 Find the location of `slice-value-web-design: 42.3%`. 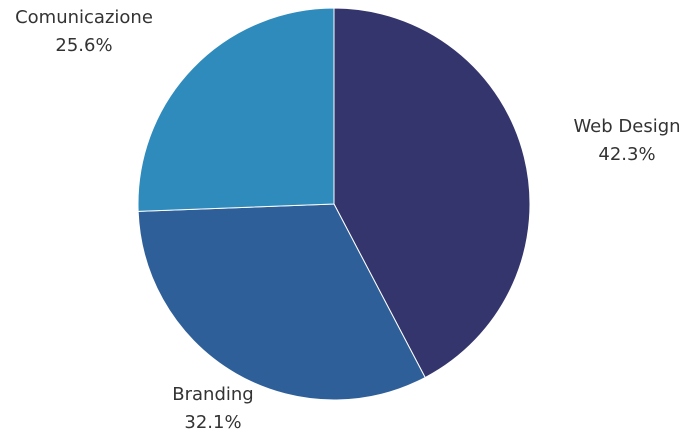

slice-value-web-design: 42.3% is located at coordinates (626, 154).